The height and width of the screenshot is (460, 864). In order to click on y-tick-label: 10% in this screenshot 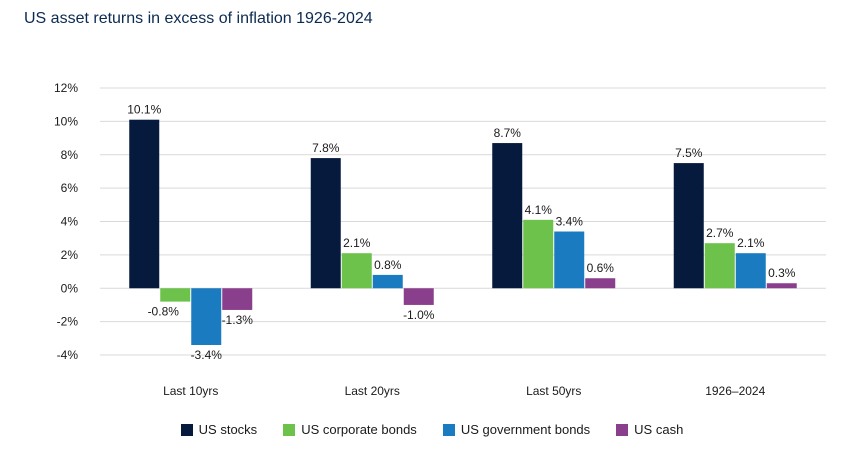, I will do `click(66, 121)`.